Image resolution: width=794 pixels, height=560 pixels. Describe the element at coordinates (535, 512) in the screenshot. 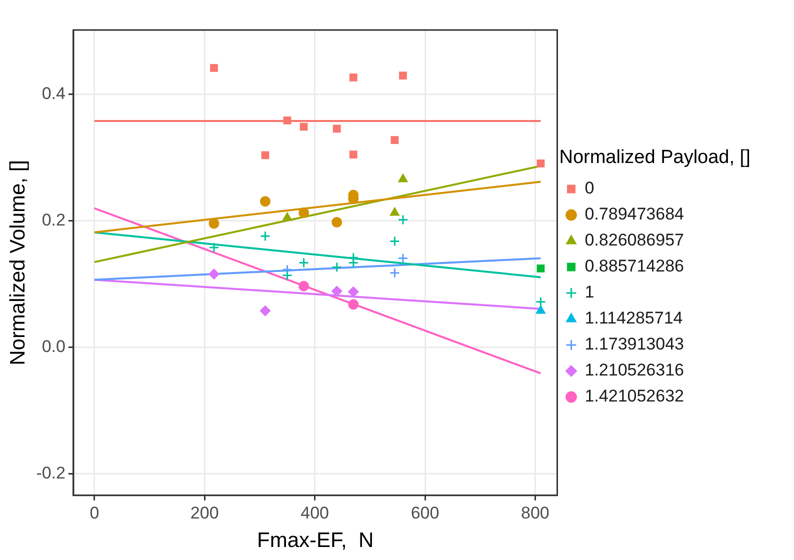

I see `x-tick-label: 800` at that location.